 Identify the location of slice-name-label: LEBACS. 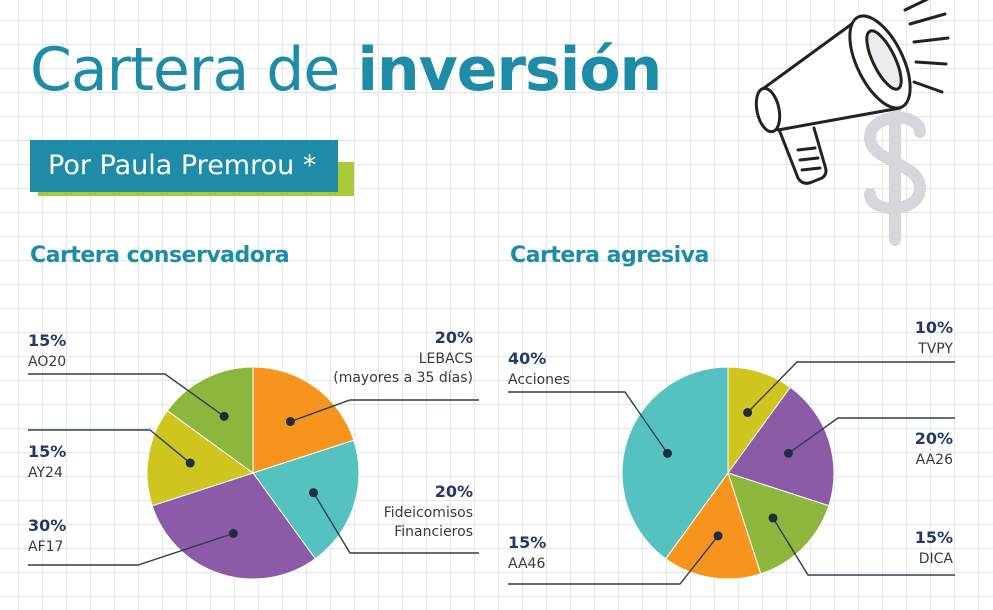
(446, 359).